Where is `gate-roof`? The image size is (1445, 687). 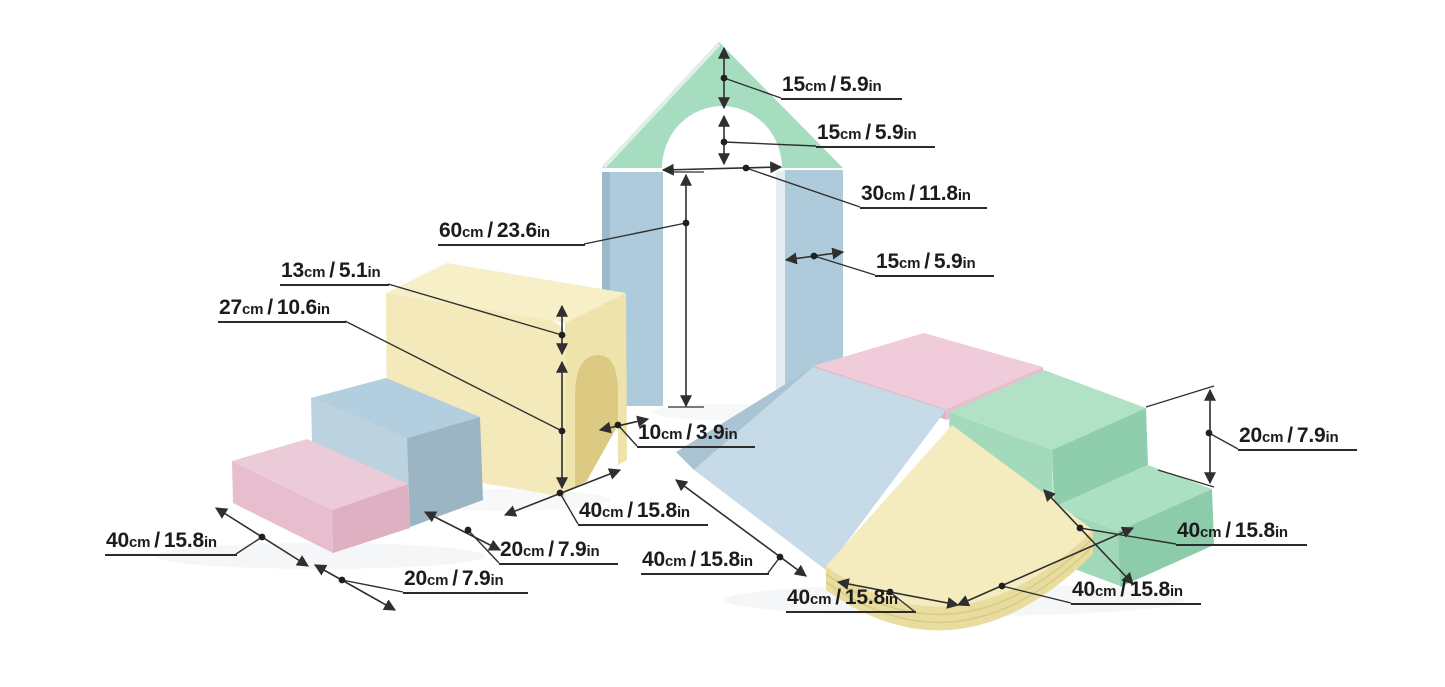
gate-roof is located at coordinates (722, 105).